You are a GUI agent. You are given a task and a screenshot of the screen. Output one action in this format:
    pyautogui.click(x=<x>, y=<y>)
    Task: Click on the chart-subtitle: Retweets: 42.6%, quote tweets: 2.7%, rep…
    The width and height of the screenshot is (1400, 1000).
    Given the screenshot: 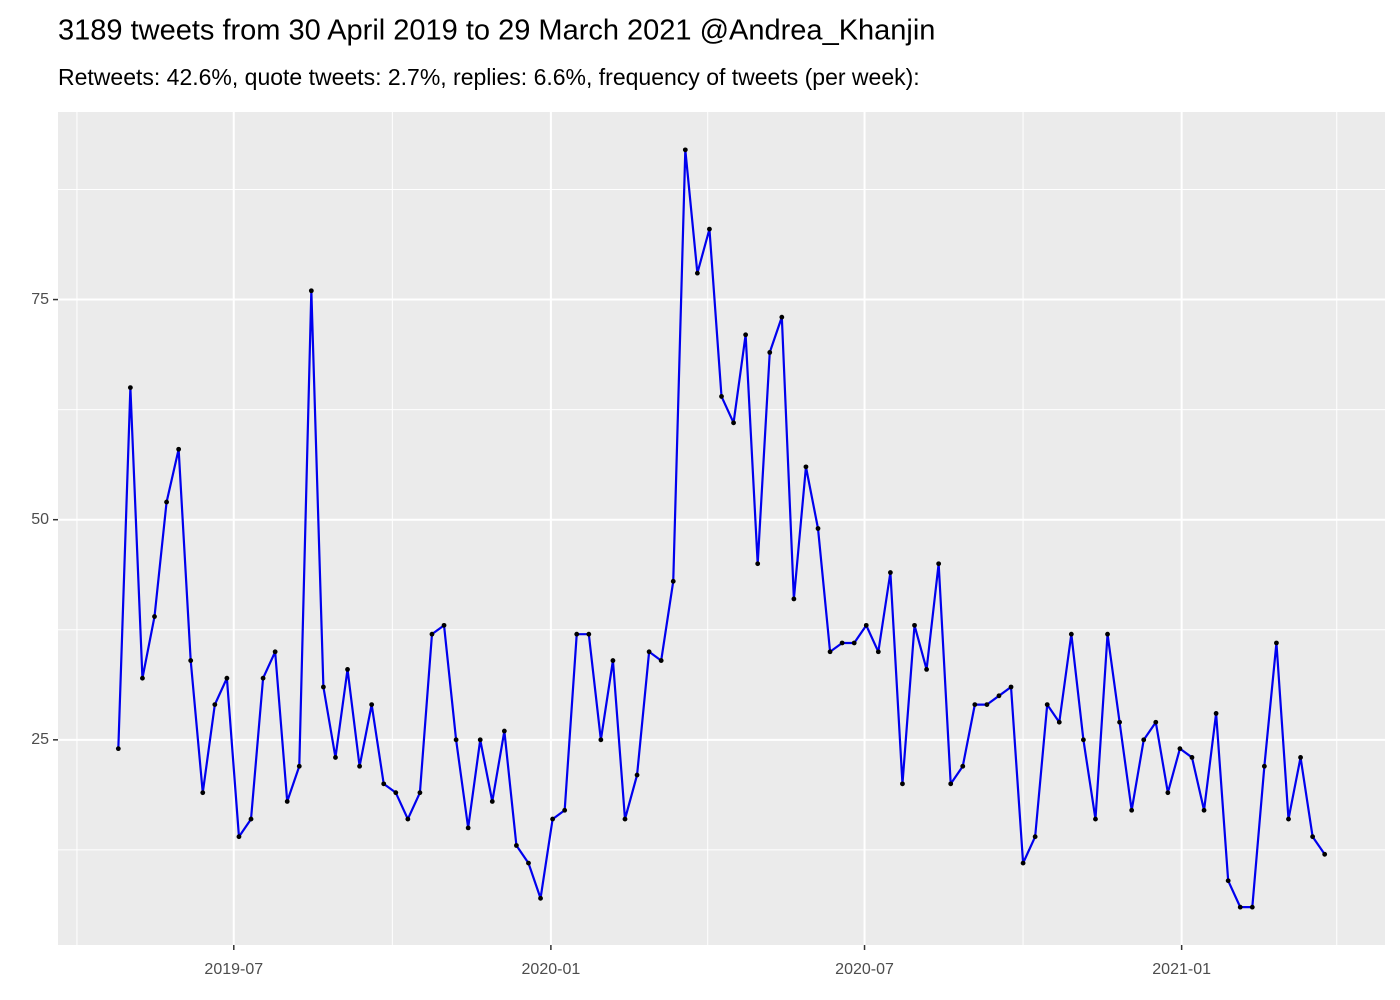 What is the action you would take?
    pyautogui.click(x=489, y=77)
    